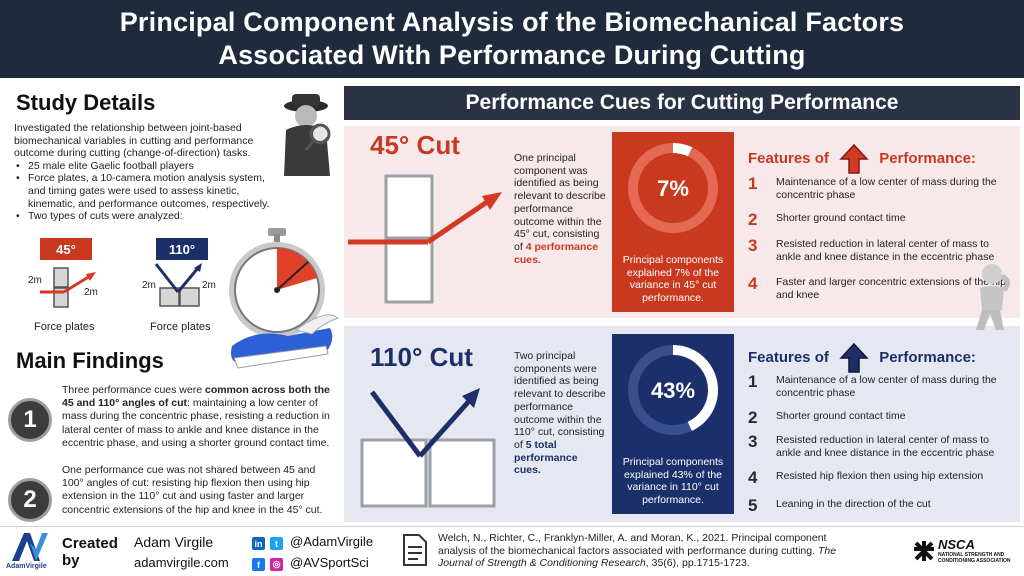 The height and width of the screenshot is (576, 1024). What do you see at coordinates (68, 287) in the screenshot?
I see `cut-45-diagram` at bounding box center [68, 287].